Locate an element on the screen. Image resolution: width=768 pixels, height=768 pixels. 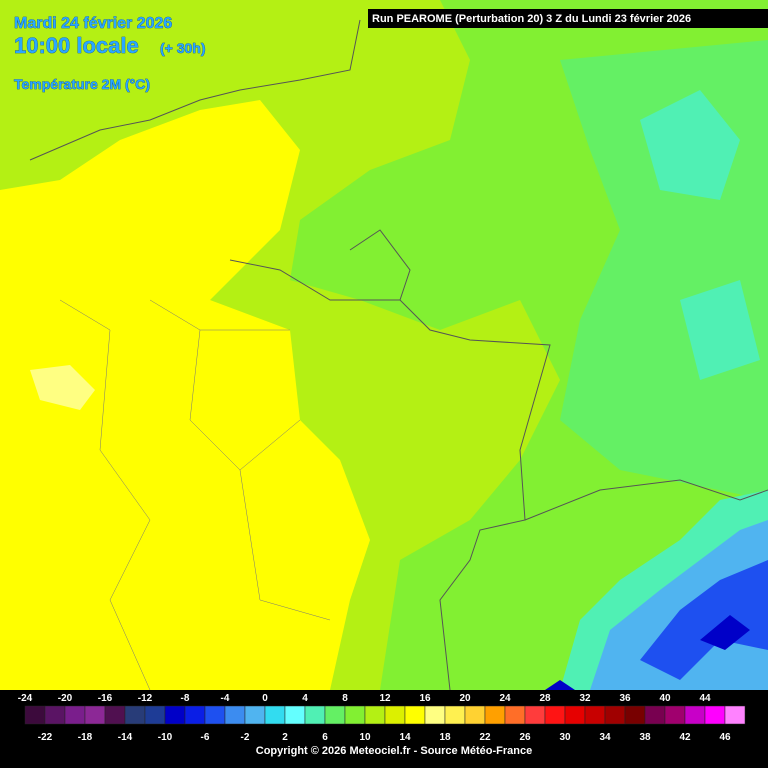
time: 10:00 locale is located at coordinates (76, 45).